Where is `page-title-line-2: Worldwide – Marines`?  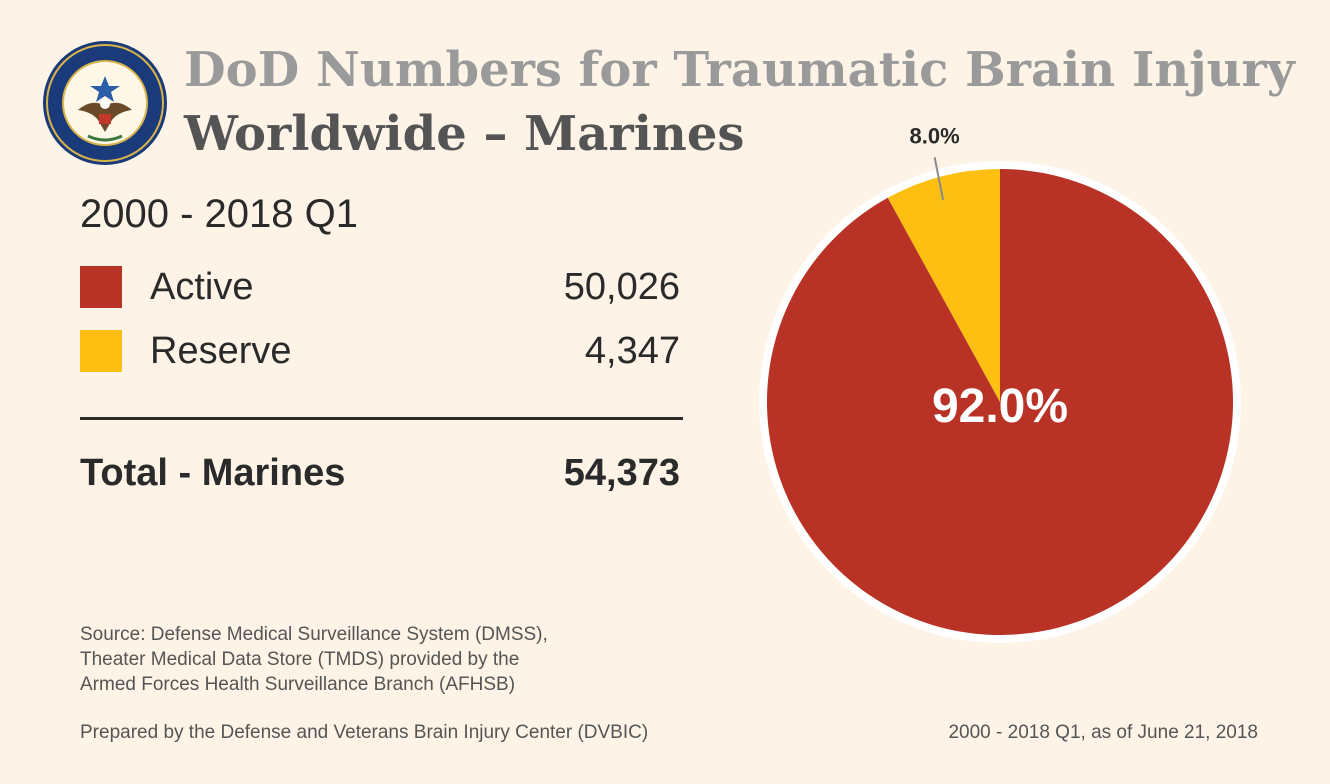 page-title-line-2: Worldwide – Marines is located at coordinates (464, 134).